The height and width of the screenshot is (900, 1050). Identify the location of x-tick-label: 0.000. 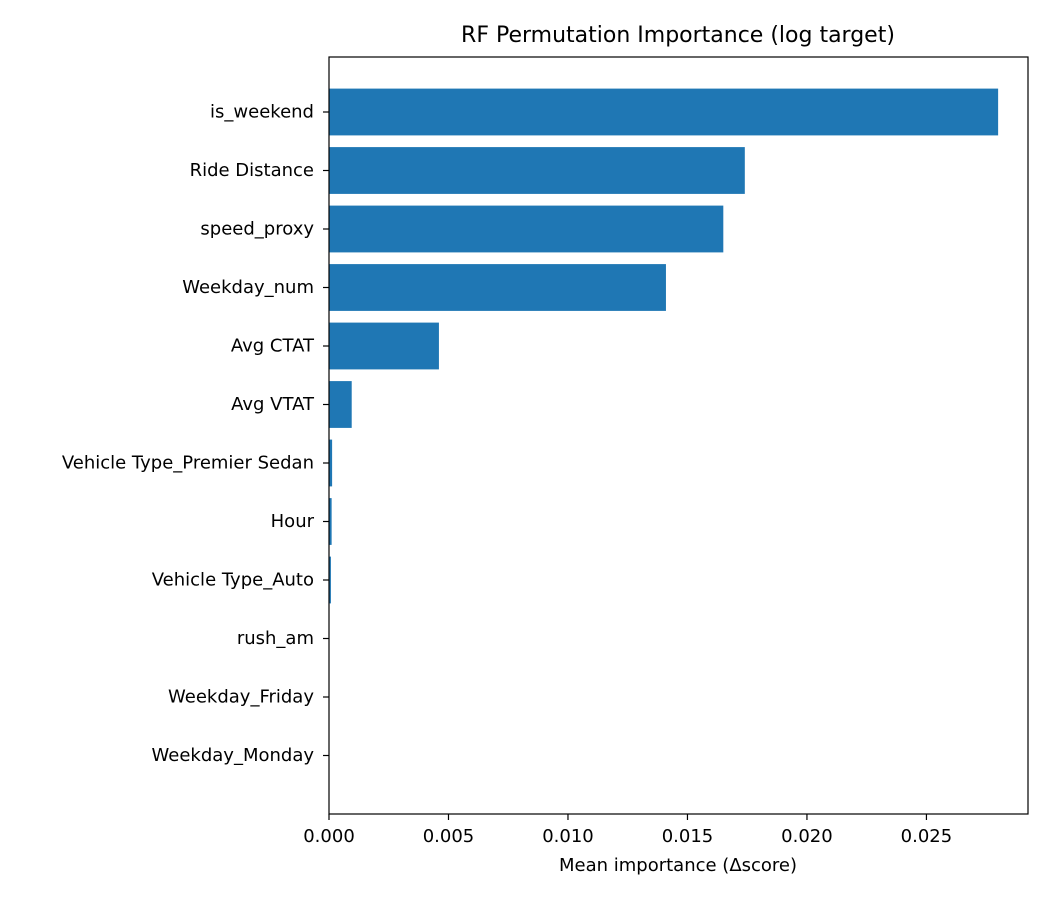
(329, 836).